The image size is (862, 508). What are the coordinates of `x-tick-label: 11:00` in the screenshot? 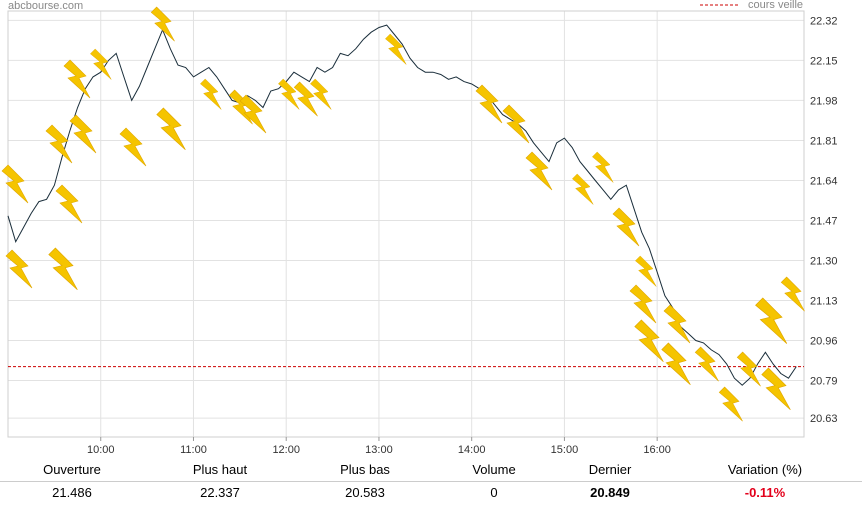 It's located at (193, 450).